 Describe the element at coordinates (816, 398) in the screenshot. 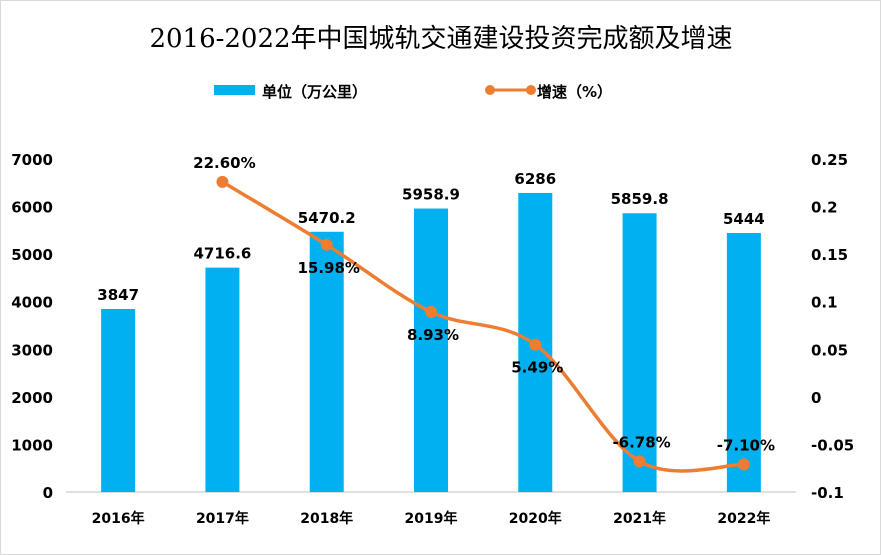

I see `y-right-tick: 0` at that location.